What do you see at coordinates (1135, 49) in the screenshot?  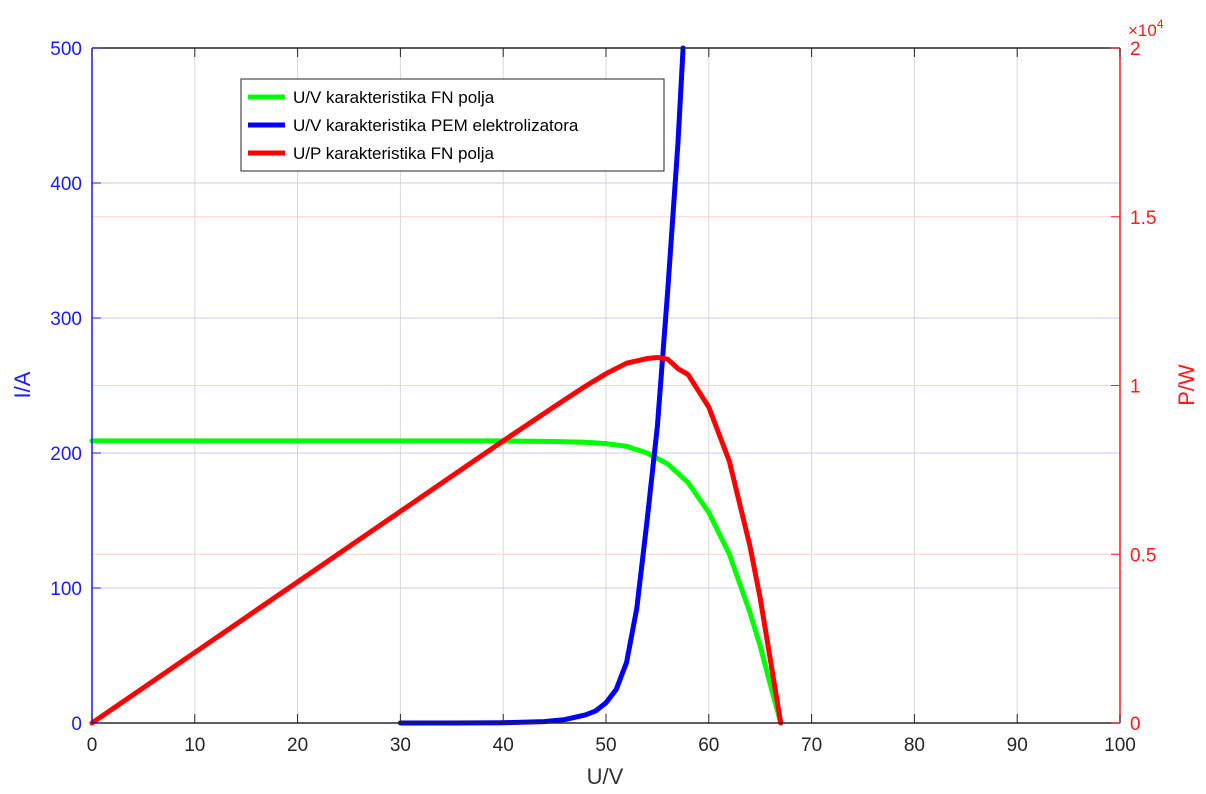 I see `y-right-tick-label: 2` at bounding box center [1135, 49].